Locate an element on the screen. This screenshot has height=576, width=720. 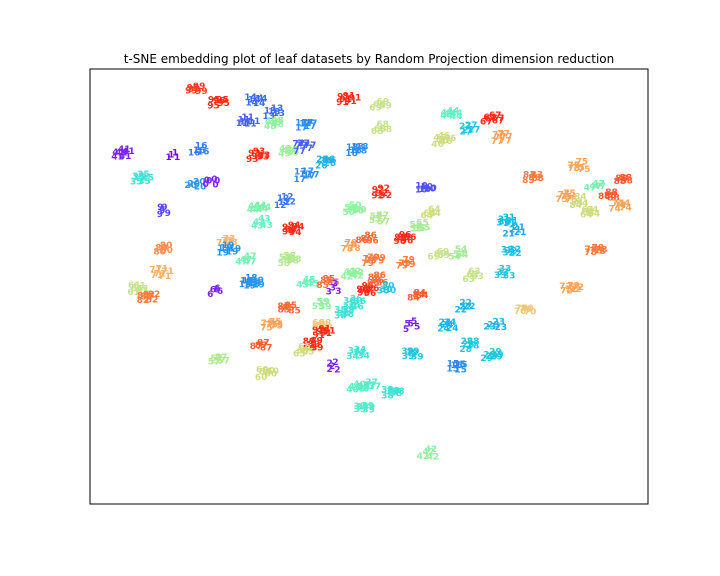
point-label: 50 is located at coordinates (350, 209).